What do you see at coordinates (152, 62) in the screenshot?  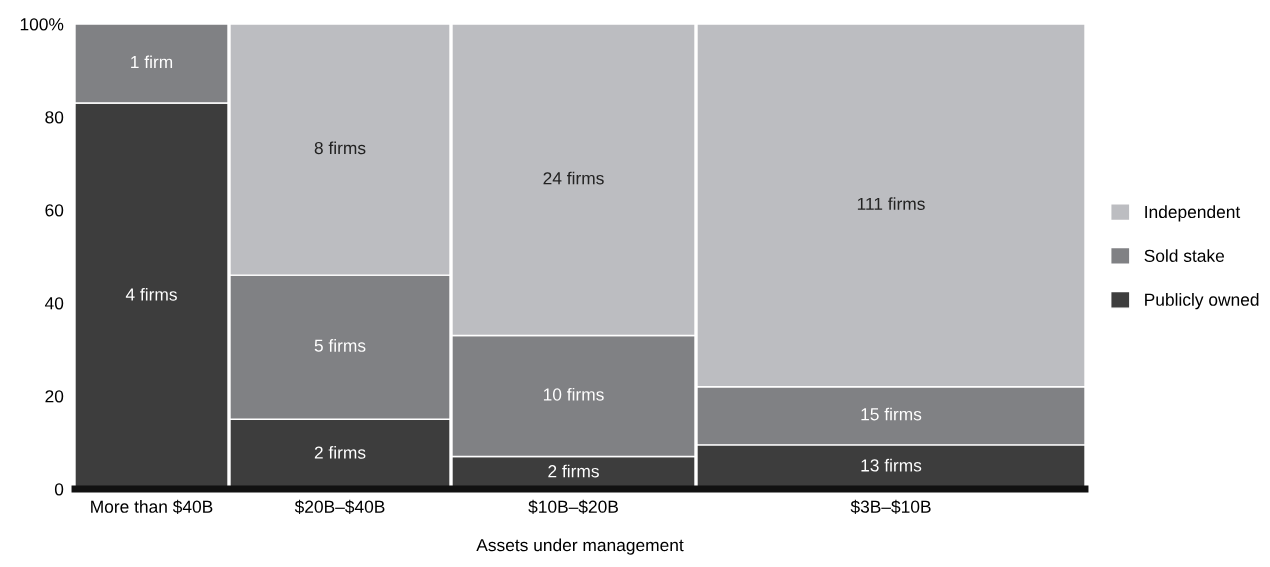 I see `annotation: 1 firm` at bounding box center [152, 62].